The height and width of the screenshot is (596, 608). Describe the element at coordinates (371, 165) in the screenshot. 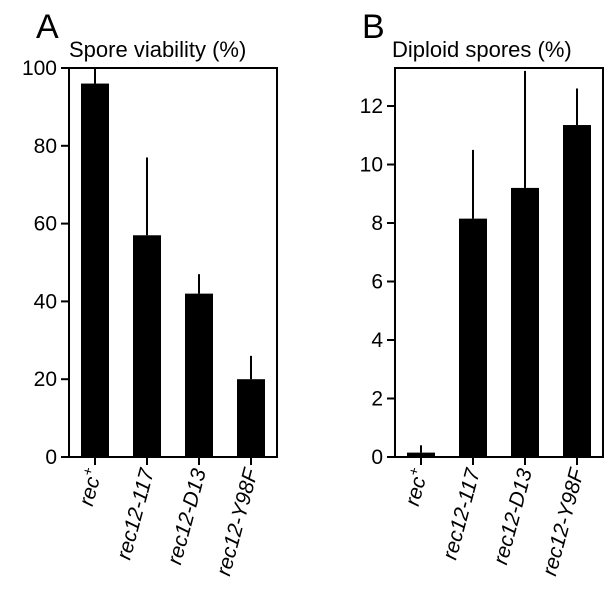

I see `panel-b-y-tick-label: 10` at that location.